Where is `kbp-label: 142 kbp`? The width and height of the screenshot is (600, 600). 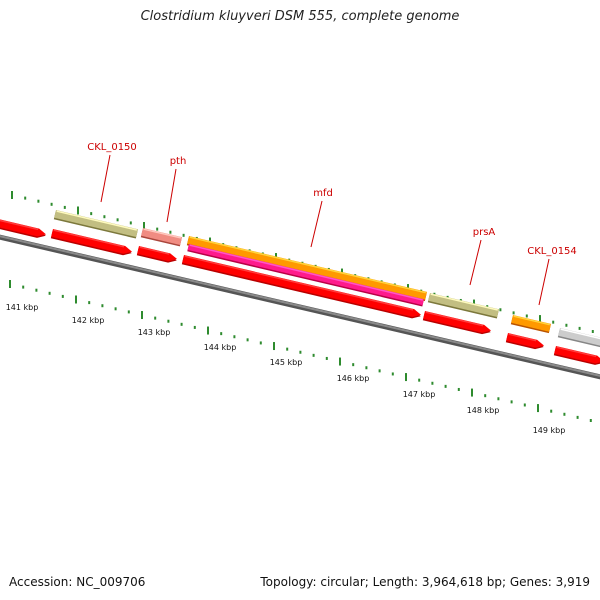 kbp-label: 142 kbp is located at coordinates (88, 320).